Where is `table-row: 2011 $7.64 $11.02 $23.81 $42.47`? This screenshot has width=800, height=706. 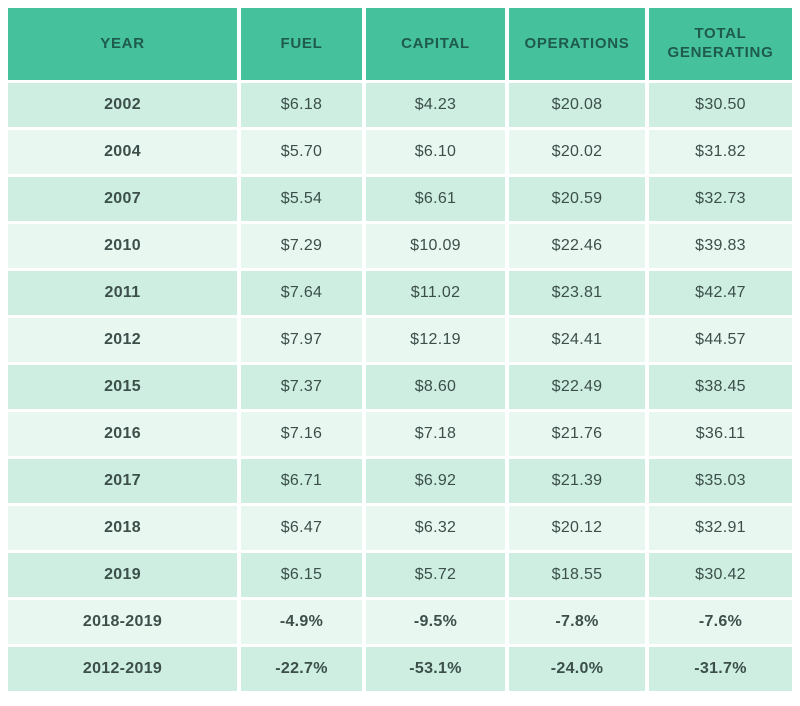
table-row: 2011 $7.64 $11.02 $23.81 $42.47 is located at coordinates (400, 293).